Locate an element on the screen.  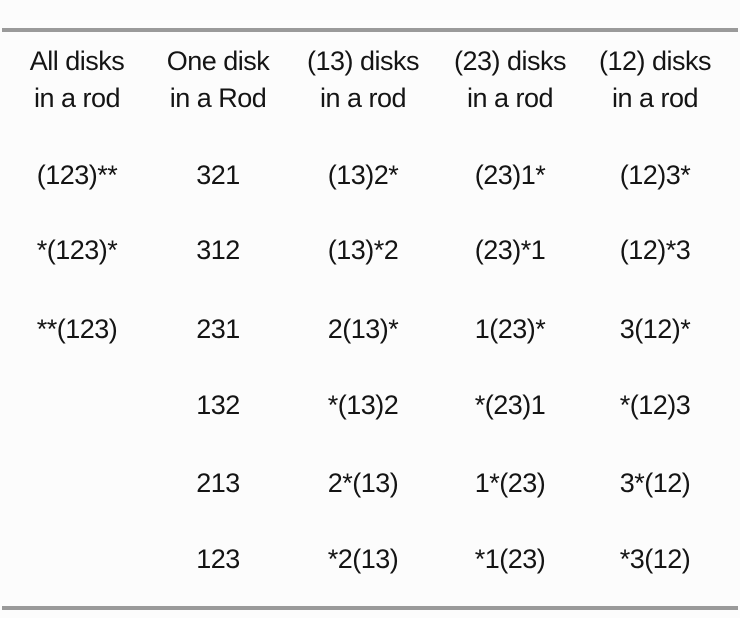
table-cell: 312 is located at coordinates (218, 250).